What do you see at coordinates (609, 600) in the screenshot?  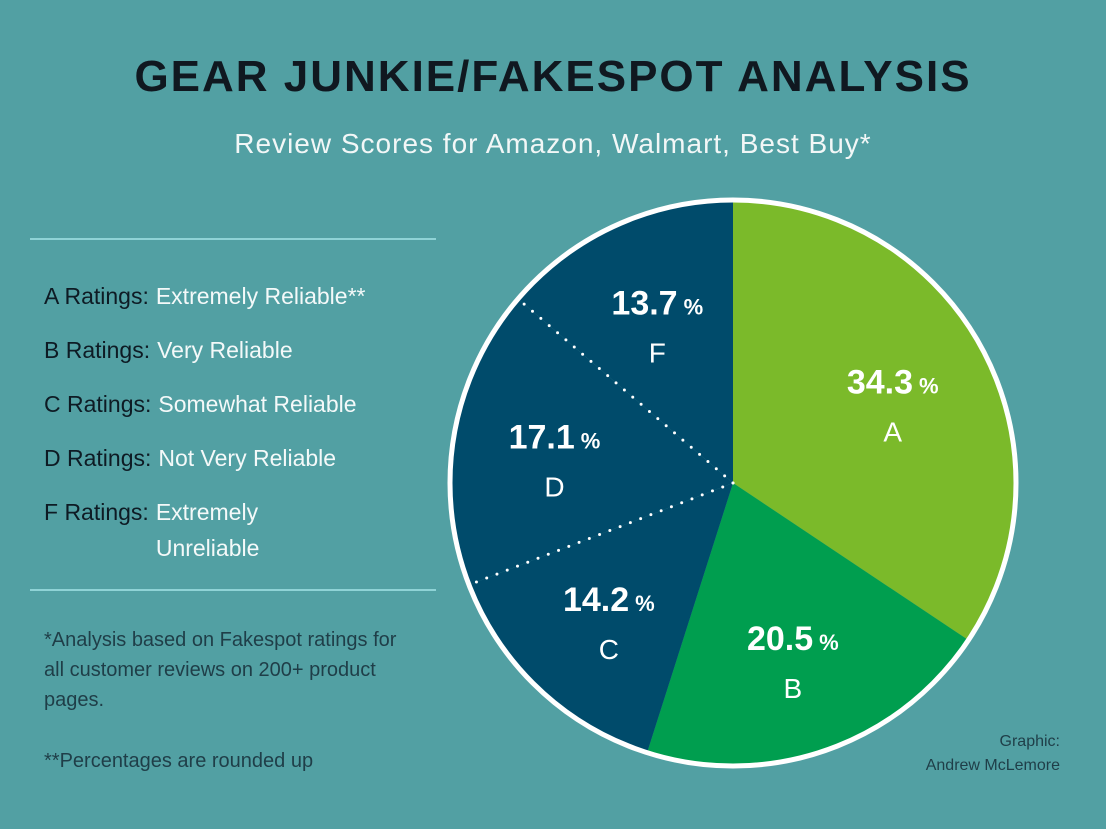 I see `data-label-c: 14.2%` at bounding box center [609, 600].